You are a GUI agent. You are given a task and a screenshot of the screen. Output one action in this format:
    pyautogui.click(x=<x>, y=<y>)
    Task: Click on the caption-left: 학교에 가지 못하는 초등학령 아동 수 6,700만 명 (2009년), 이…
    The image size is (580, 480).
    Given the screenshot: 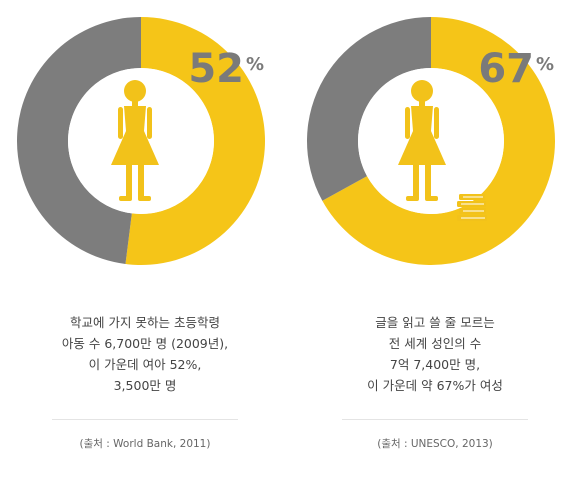 What is the action you would take?
    pyautogui.click(x=145, y=354)
    